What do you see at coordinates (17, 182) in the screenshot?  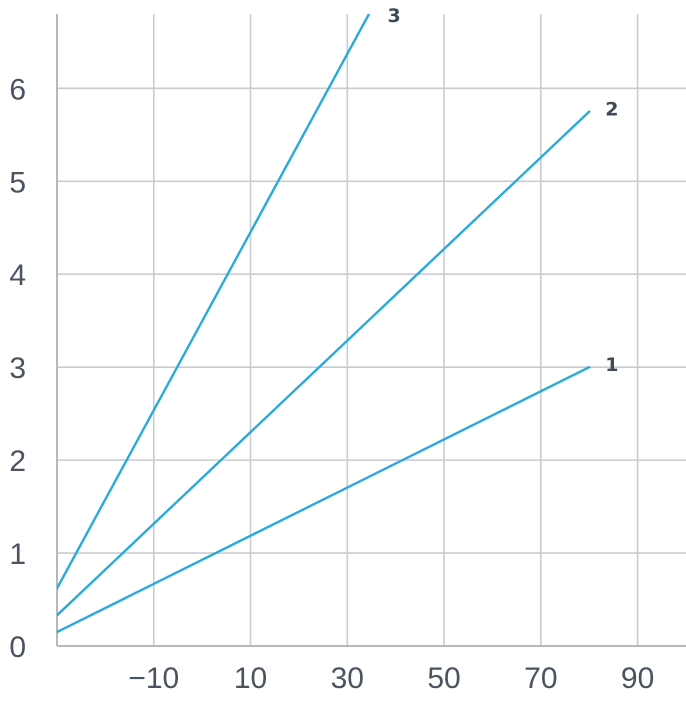 I see `y-tick-label: 5` at bounding box center [17, 182].